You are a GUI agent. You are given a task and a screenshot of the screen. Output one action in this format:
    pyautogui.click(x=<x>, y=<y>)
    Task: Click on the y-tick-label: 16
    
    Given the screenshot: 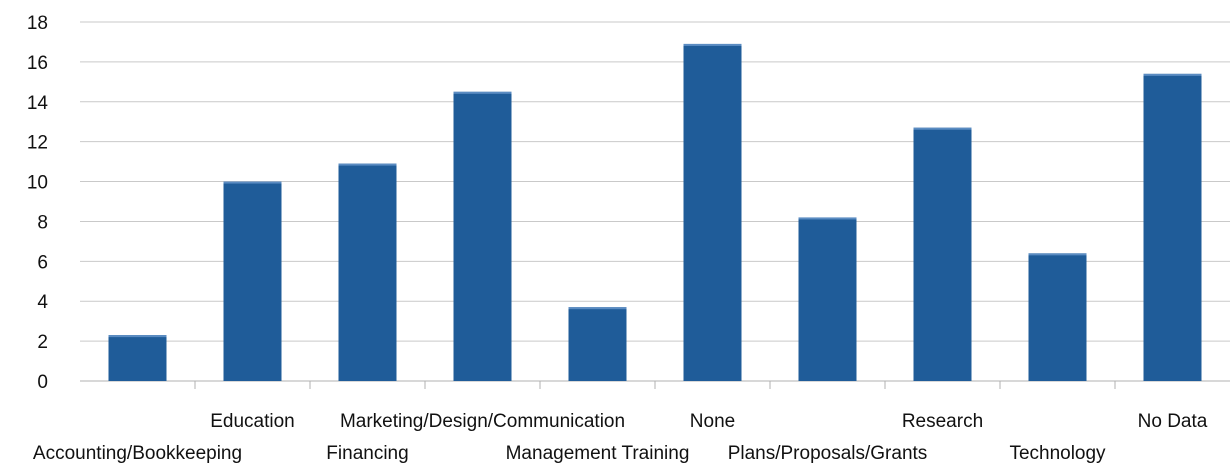 What is the action you would take?
    pyautogui.click(x=37, y=63)
    